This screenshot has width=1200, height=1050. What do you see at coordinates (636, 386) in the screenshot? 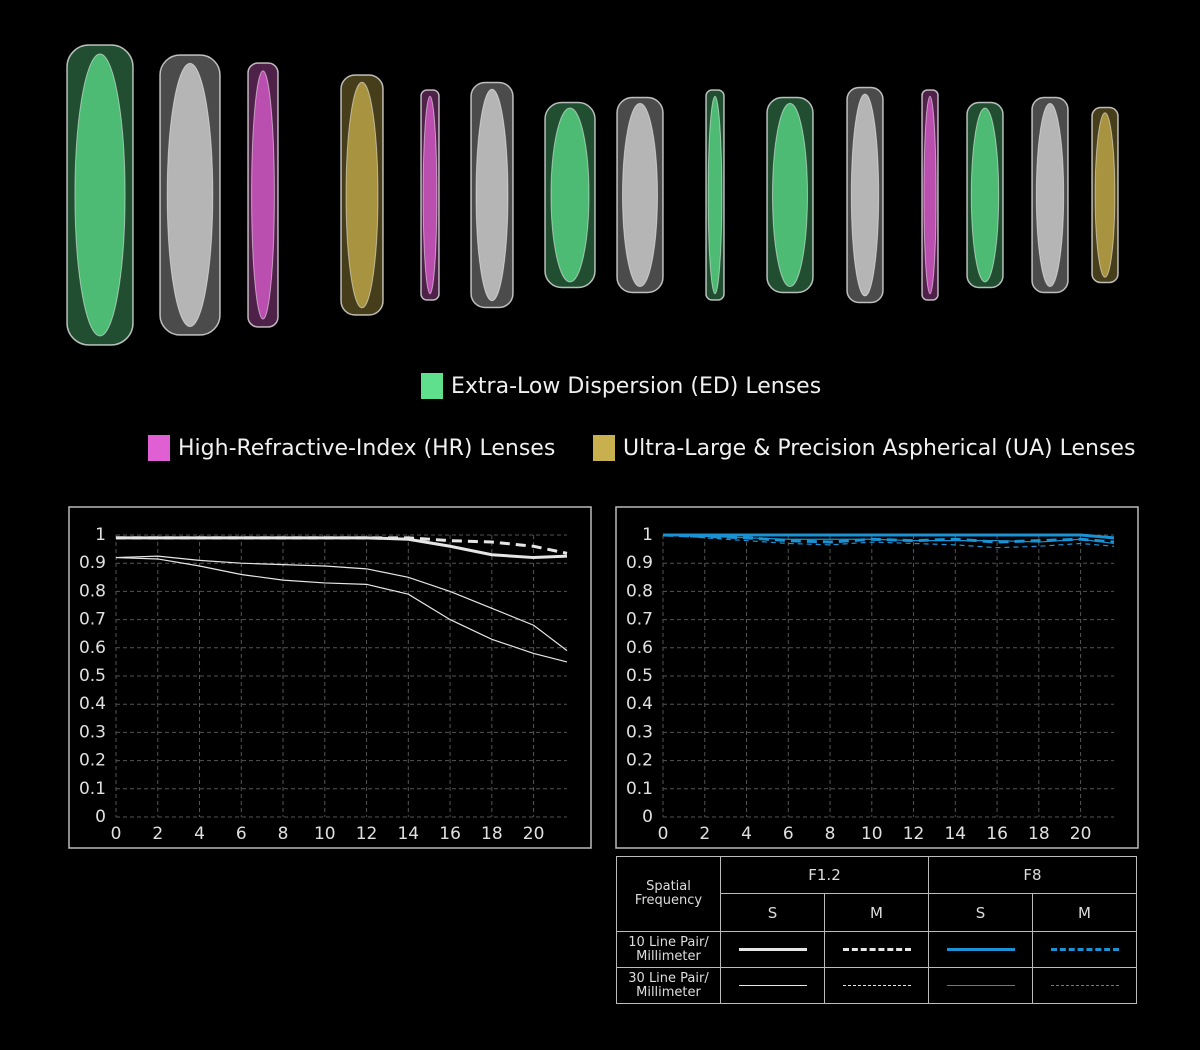
I see `legend-label: Extra-Low Dispersion (ED) Lenses` at bounding box center [636, 386].